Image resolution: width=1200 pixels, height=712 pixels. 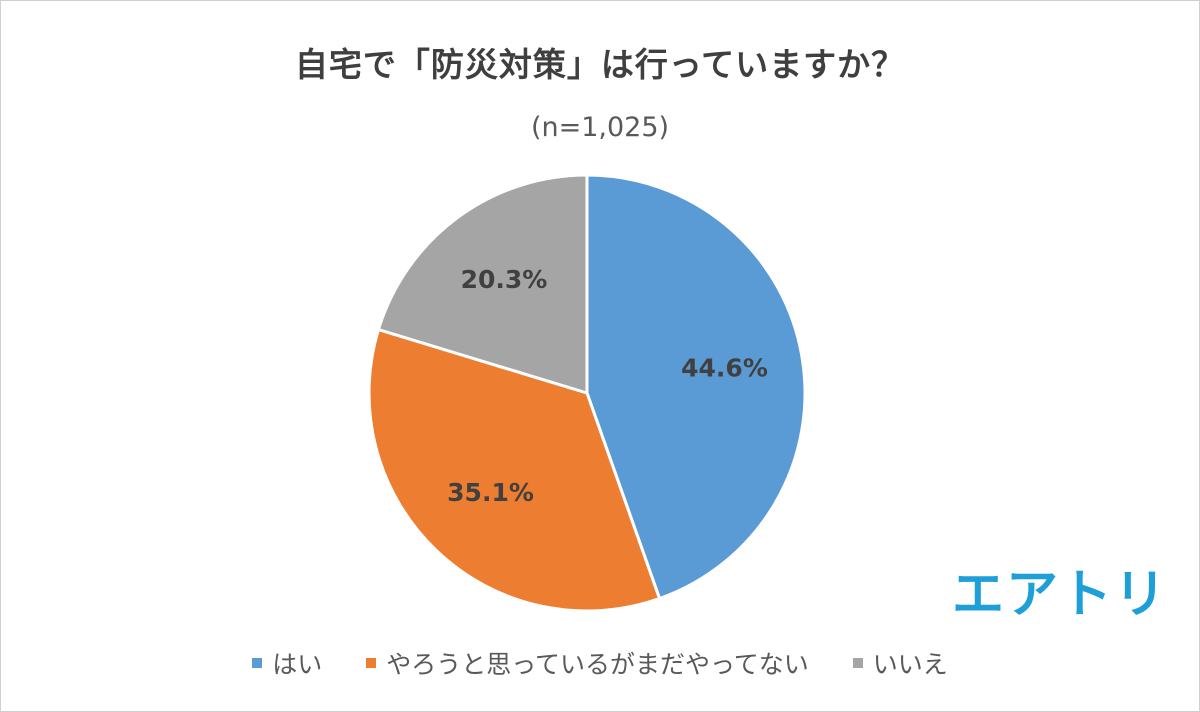 What do you see at coordinates (490, 492) in the screenshot?
I see `slice-label-2: 35.1%` at bounding box center [490, 492].